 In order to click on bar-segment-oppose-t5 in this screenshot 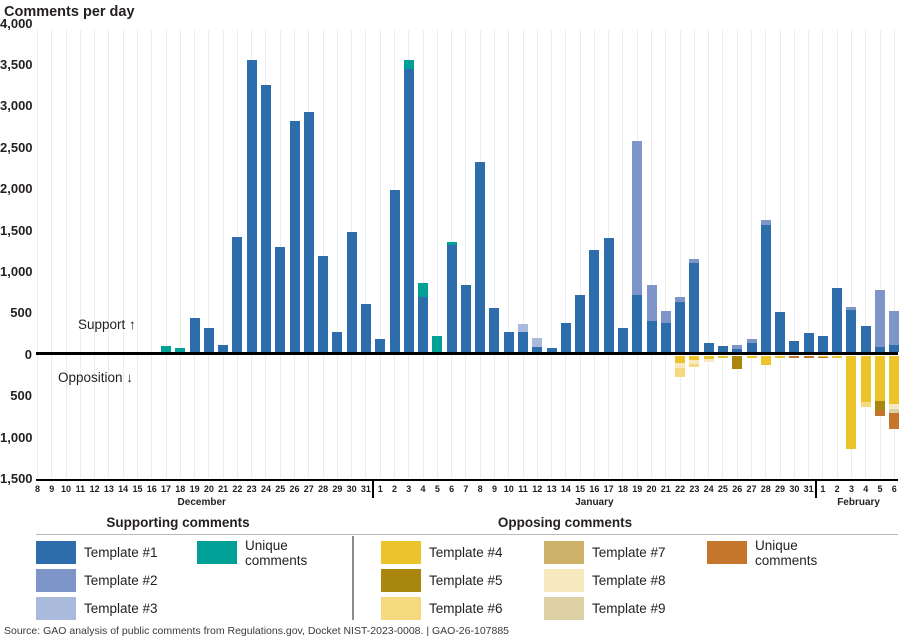, I will do `click(880, 405)`.